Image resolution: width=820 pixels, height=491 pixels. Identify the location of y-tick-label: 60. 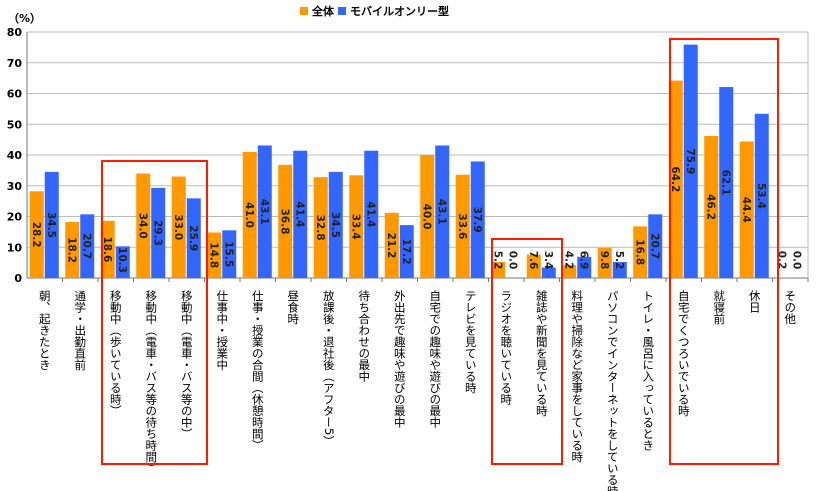
(15, 94).